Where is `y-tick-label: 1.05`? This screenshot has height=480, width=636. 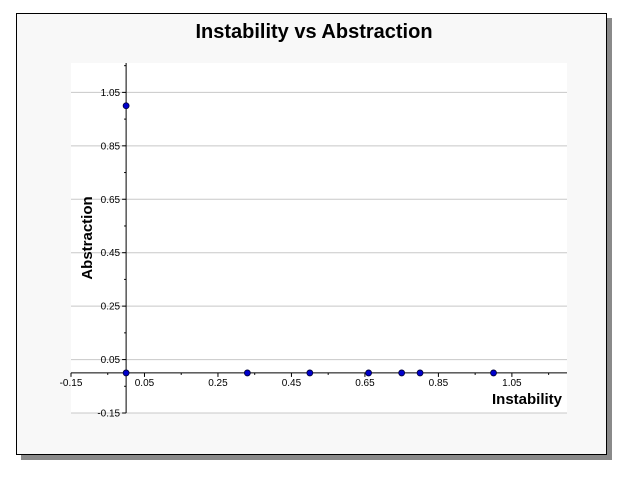 y-tick-label: 1.05 is located at coordinates (111, 93).